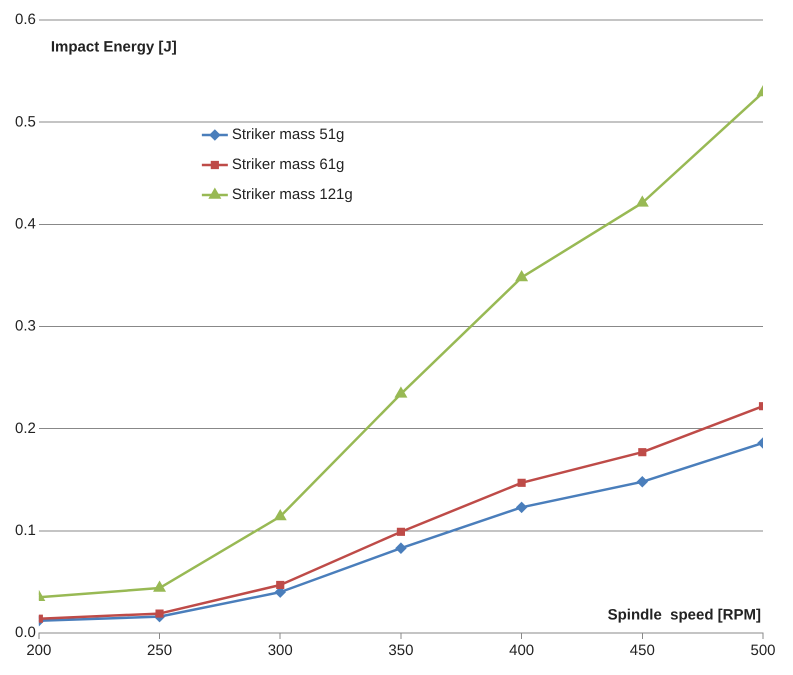 The height and width of the screenshot is (675, 793). What do you see at coordinates (25, 428) in the screenshot?
I see `y-tick-label: 0.2` at bounding box center [25, 428].